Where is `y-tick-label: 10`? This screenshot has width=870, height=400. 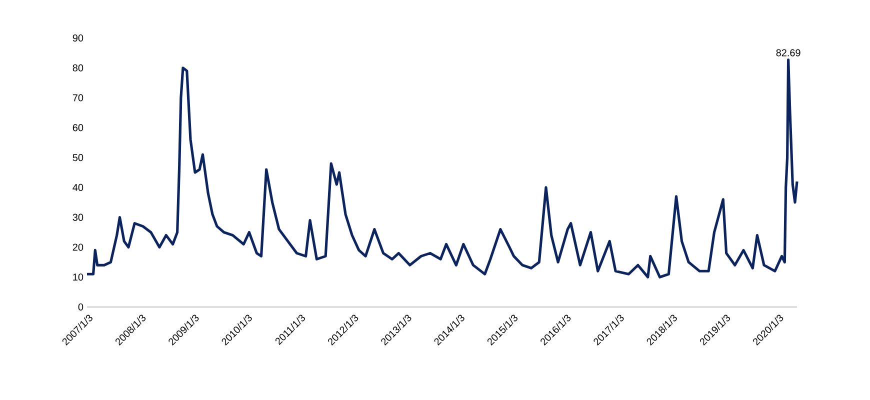
y-tick-label: 10 is located at coordinates (78, 277).